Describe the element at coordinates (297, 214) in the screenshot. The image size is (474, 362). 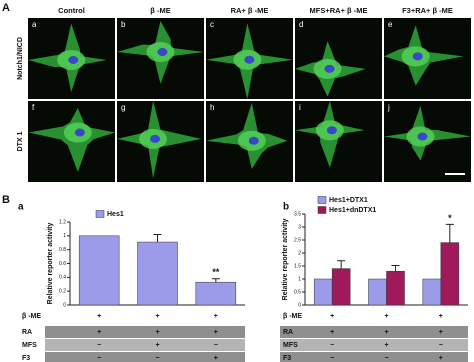
I see `y-tick-label: 3.5` at that location.